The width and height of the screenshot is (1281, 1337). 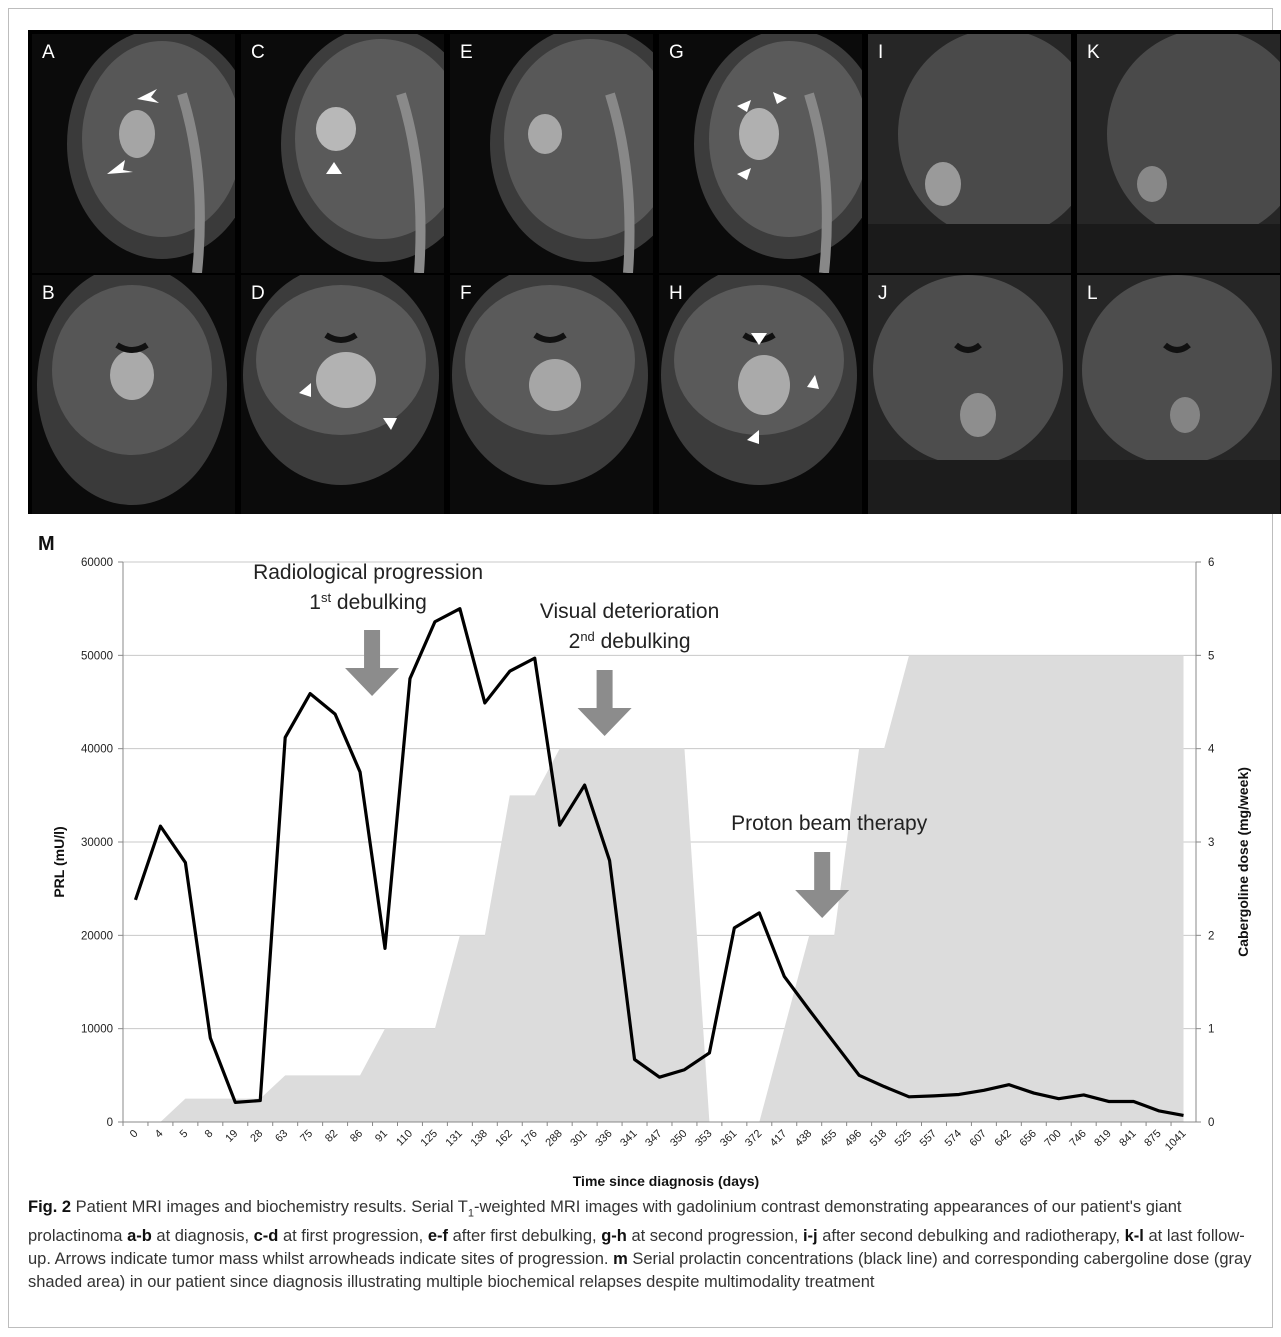 What do you see at coordinates (1092, 293) in the screenshot?
I see `panel-label: L` at bounding box center [1092, 293].